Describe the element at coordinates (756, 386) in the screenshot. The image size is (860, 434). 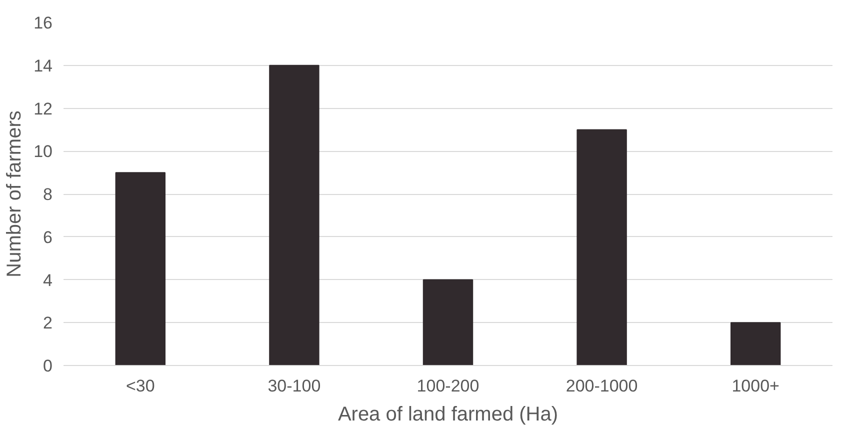
I see `x-tick-label: 1000+` at that location.